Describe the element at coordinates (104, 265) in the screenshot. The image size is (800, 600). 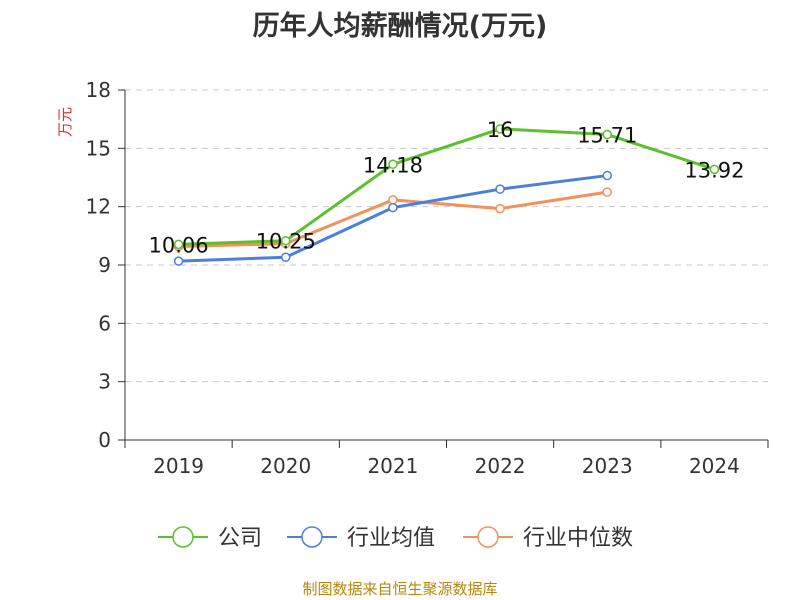
I see `y-tick-label: 9` at that location.